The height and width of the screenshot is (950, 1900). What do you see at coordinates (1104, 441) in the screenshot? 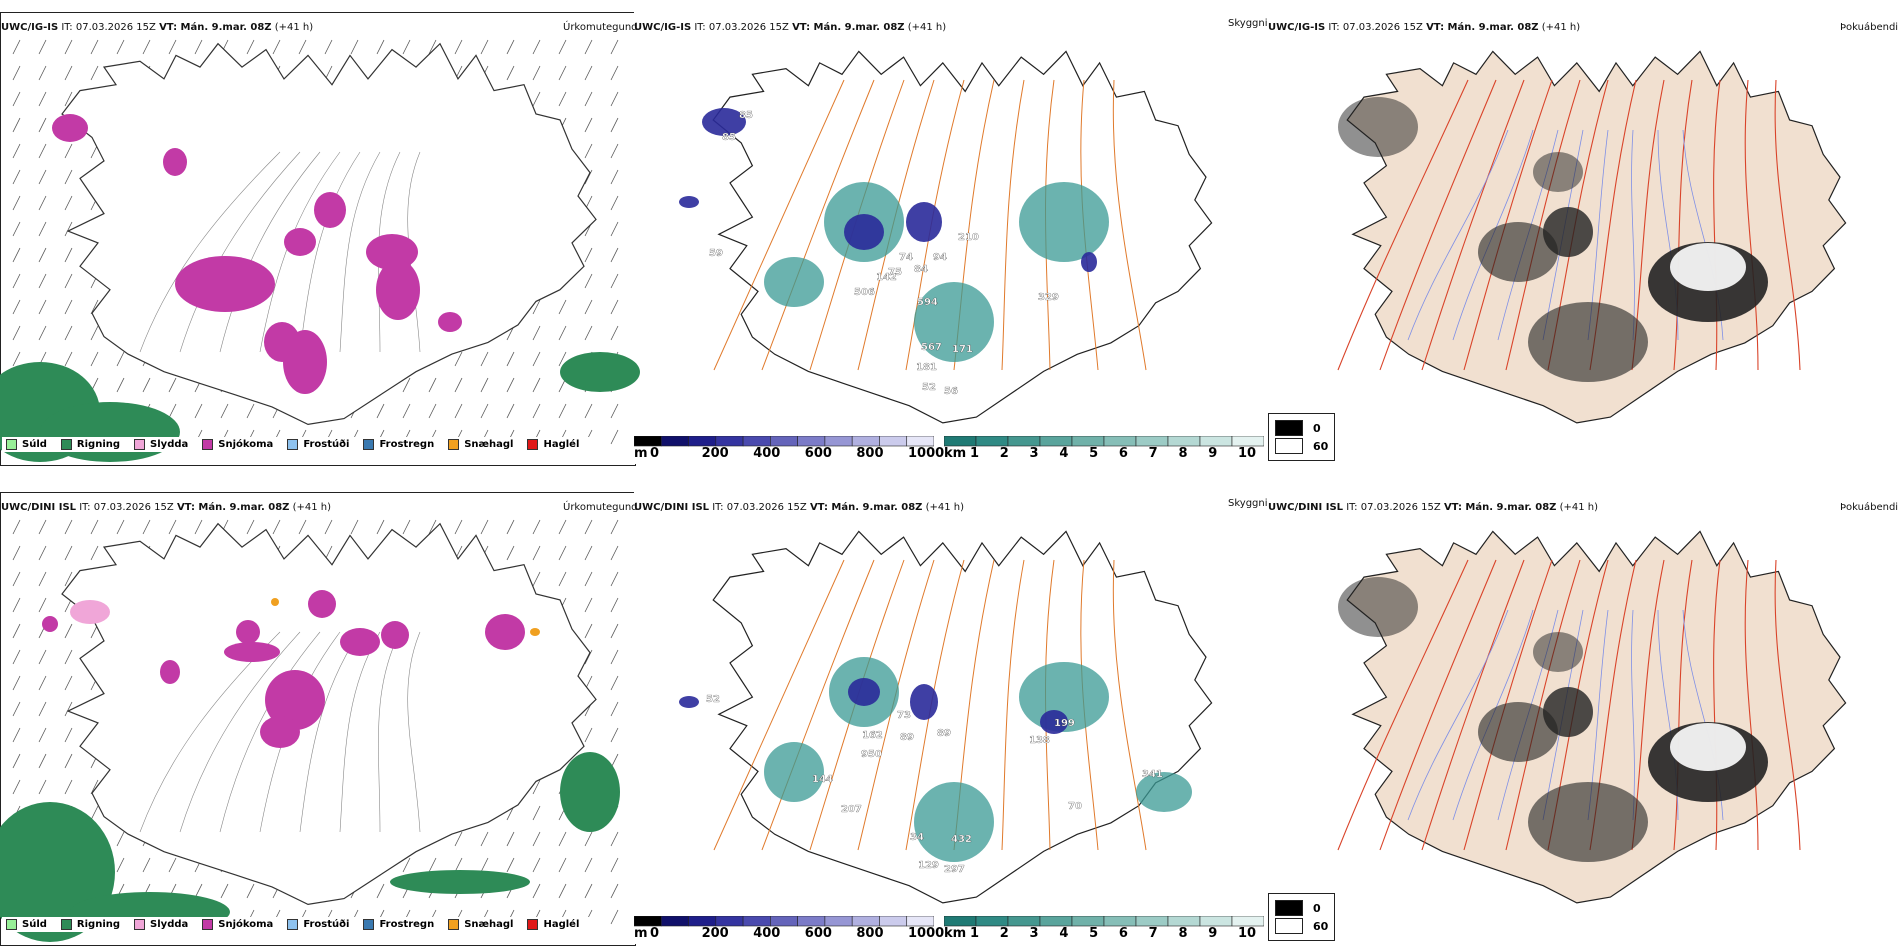
I see `visibility-colorbar-top` at bounding box center [1104, 441].